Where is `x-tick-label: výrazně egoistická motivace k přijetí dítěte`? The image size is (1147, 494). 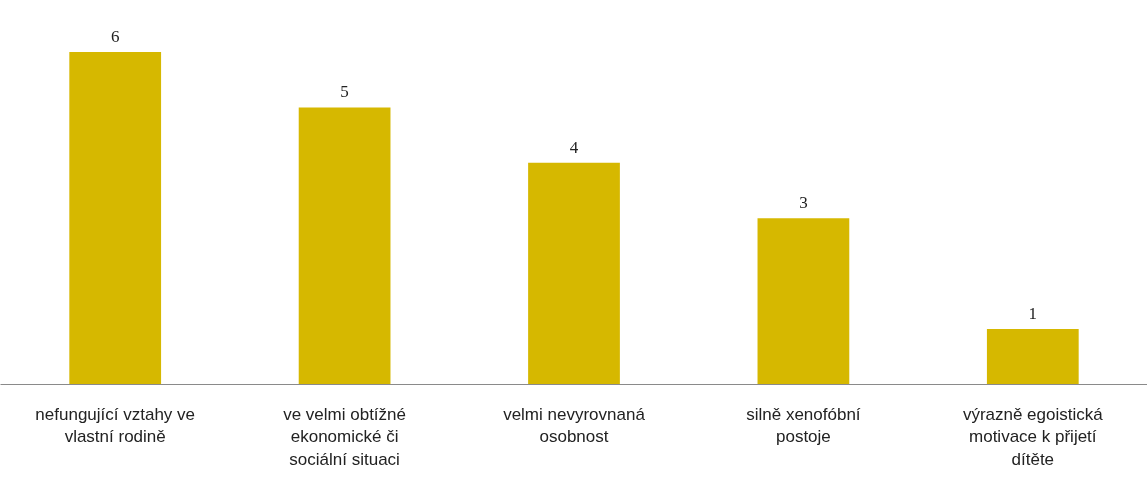 x-tick-label: výrazně egoistická motivace k přijetí dítěte is located at coordinates (1033, 437).